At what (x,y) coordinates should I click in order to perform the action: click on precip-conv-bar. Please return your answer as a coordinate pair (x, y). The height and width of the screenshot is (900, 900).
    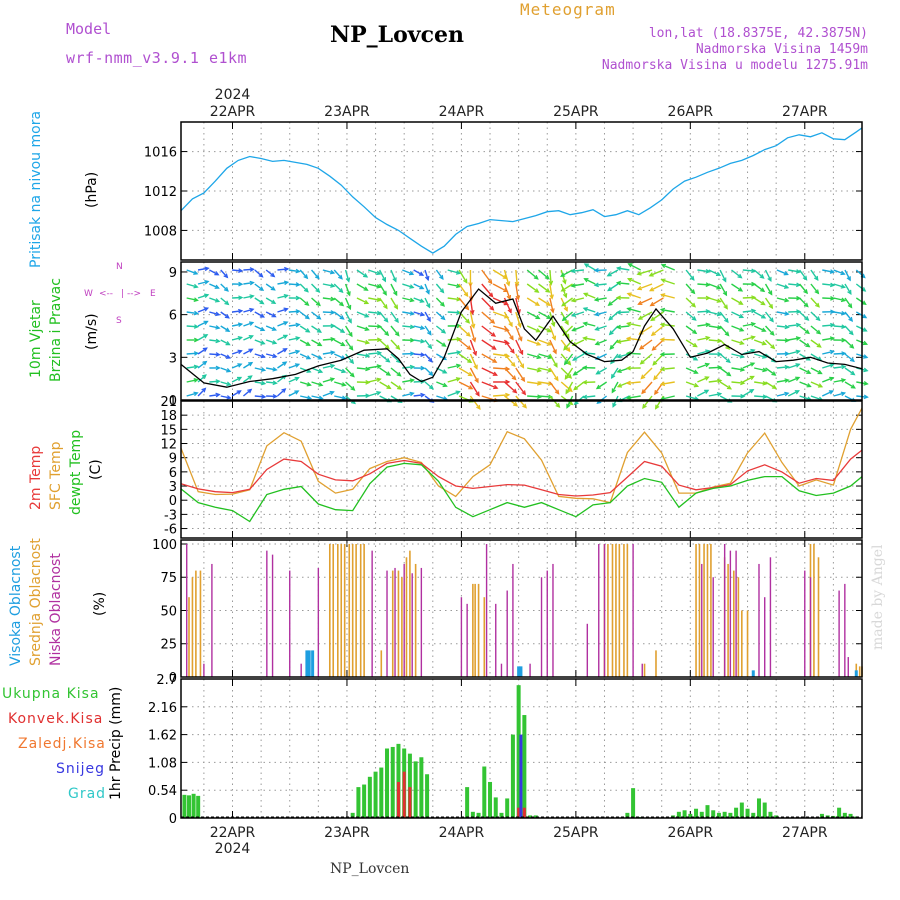
    Looking at the image, I should click on (404, 794).